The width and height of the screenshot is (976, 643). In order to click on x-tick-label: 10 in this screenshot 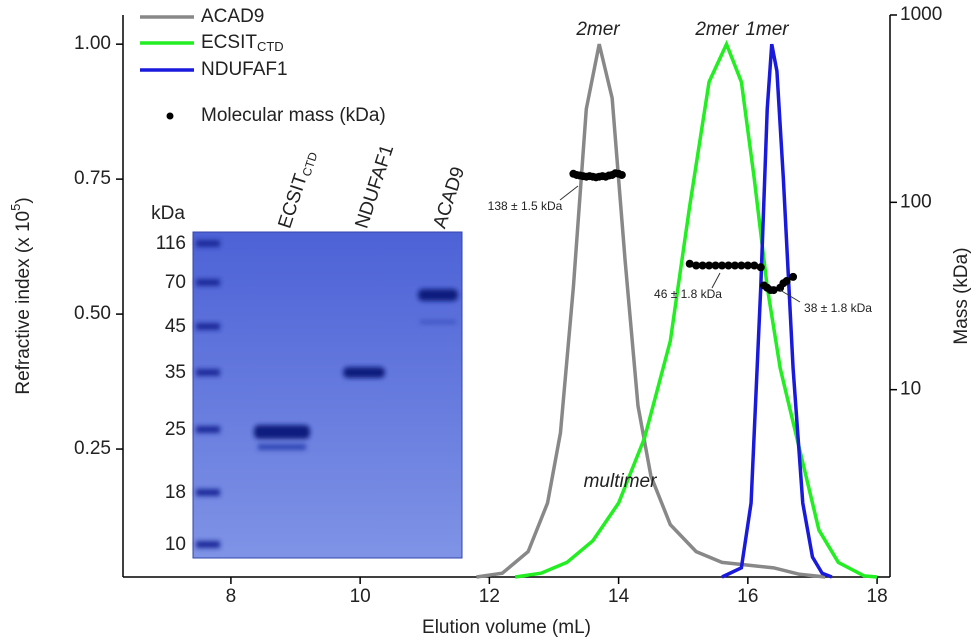, I will do `click(360, 596)`.